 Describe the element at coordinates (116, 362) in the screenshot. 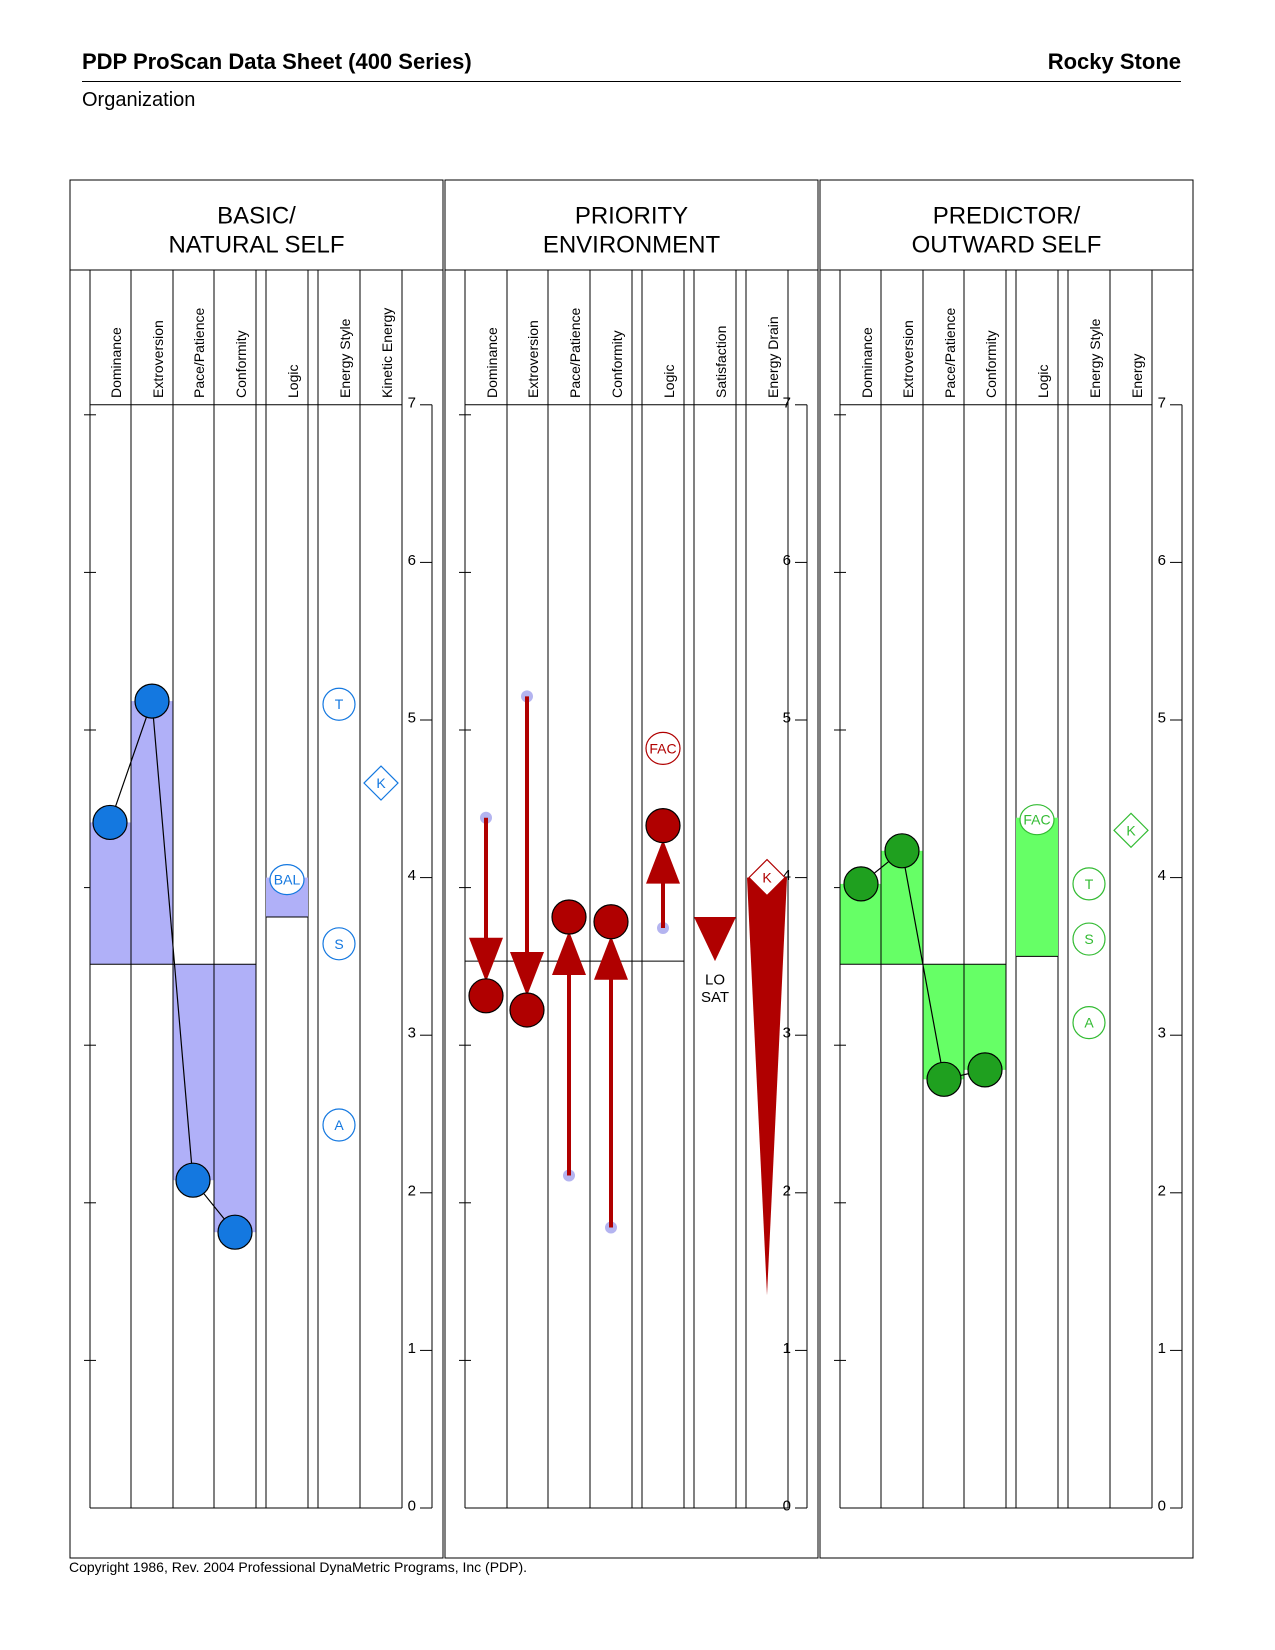

I see `basic-col-label-dominance: Dominance` at that location.